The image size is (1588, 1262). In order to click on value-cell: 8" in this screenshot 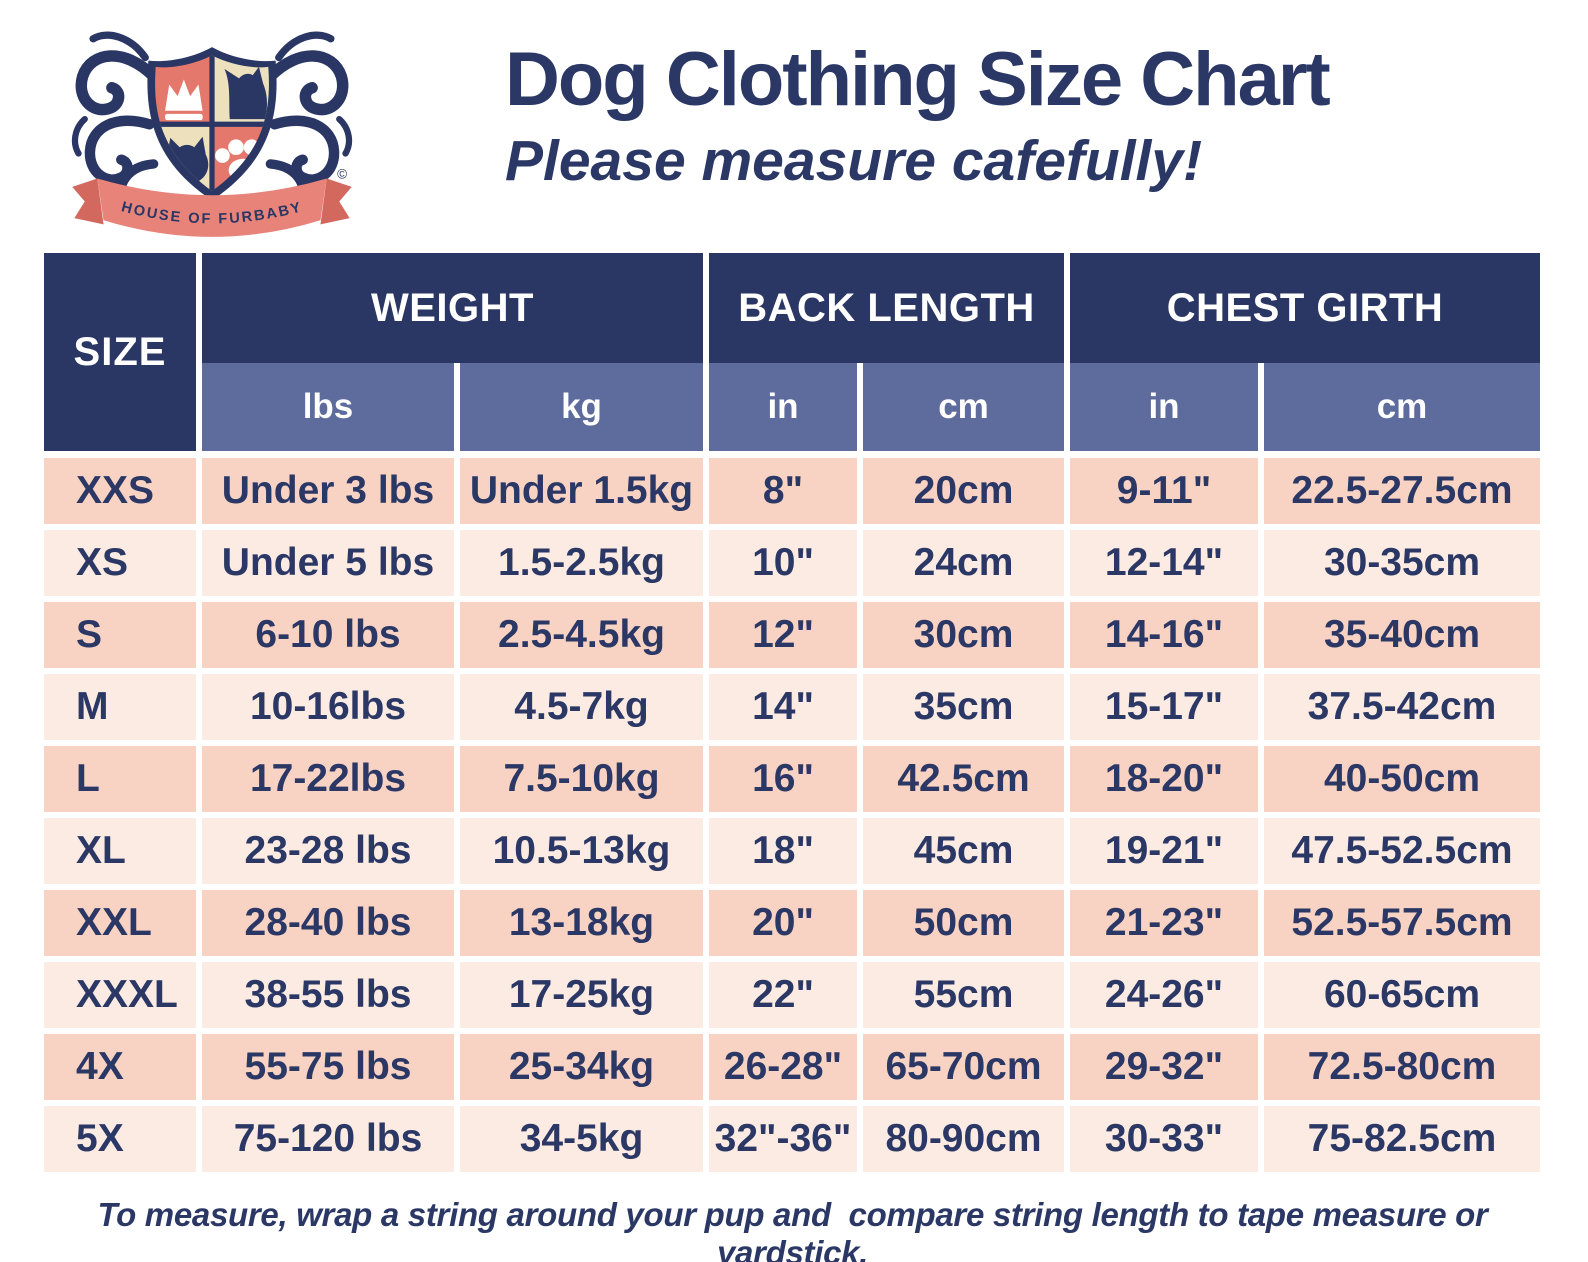, I will do `click(783, 491)`.